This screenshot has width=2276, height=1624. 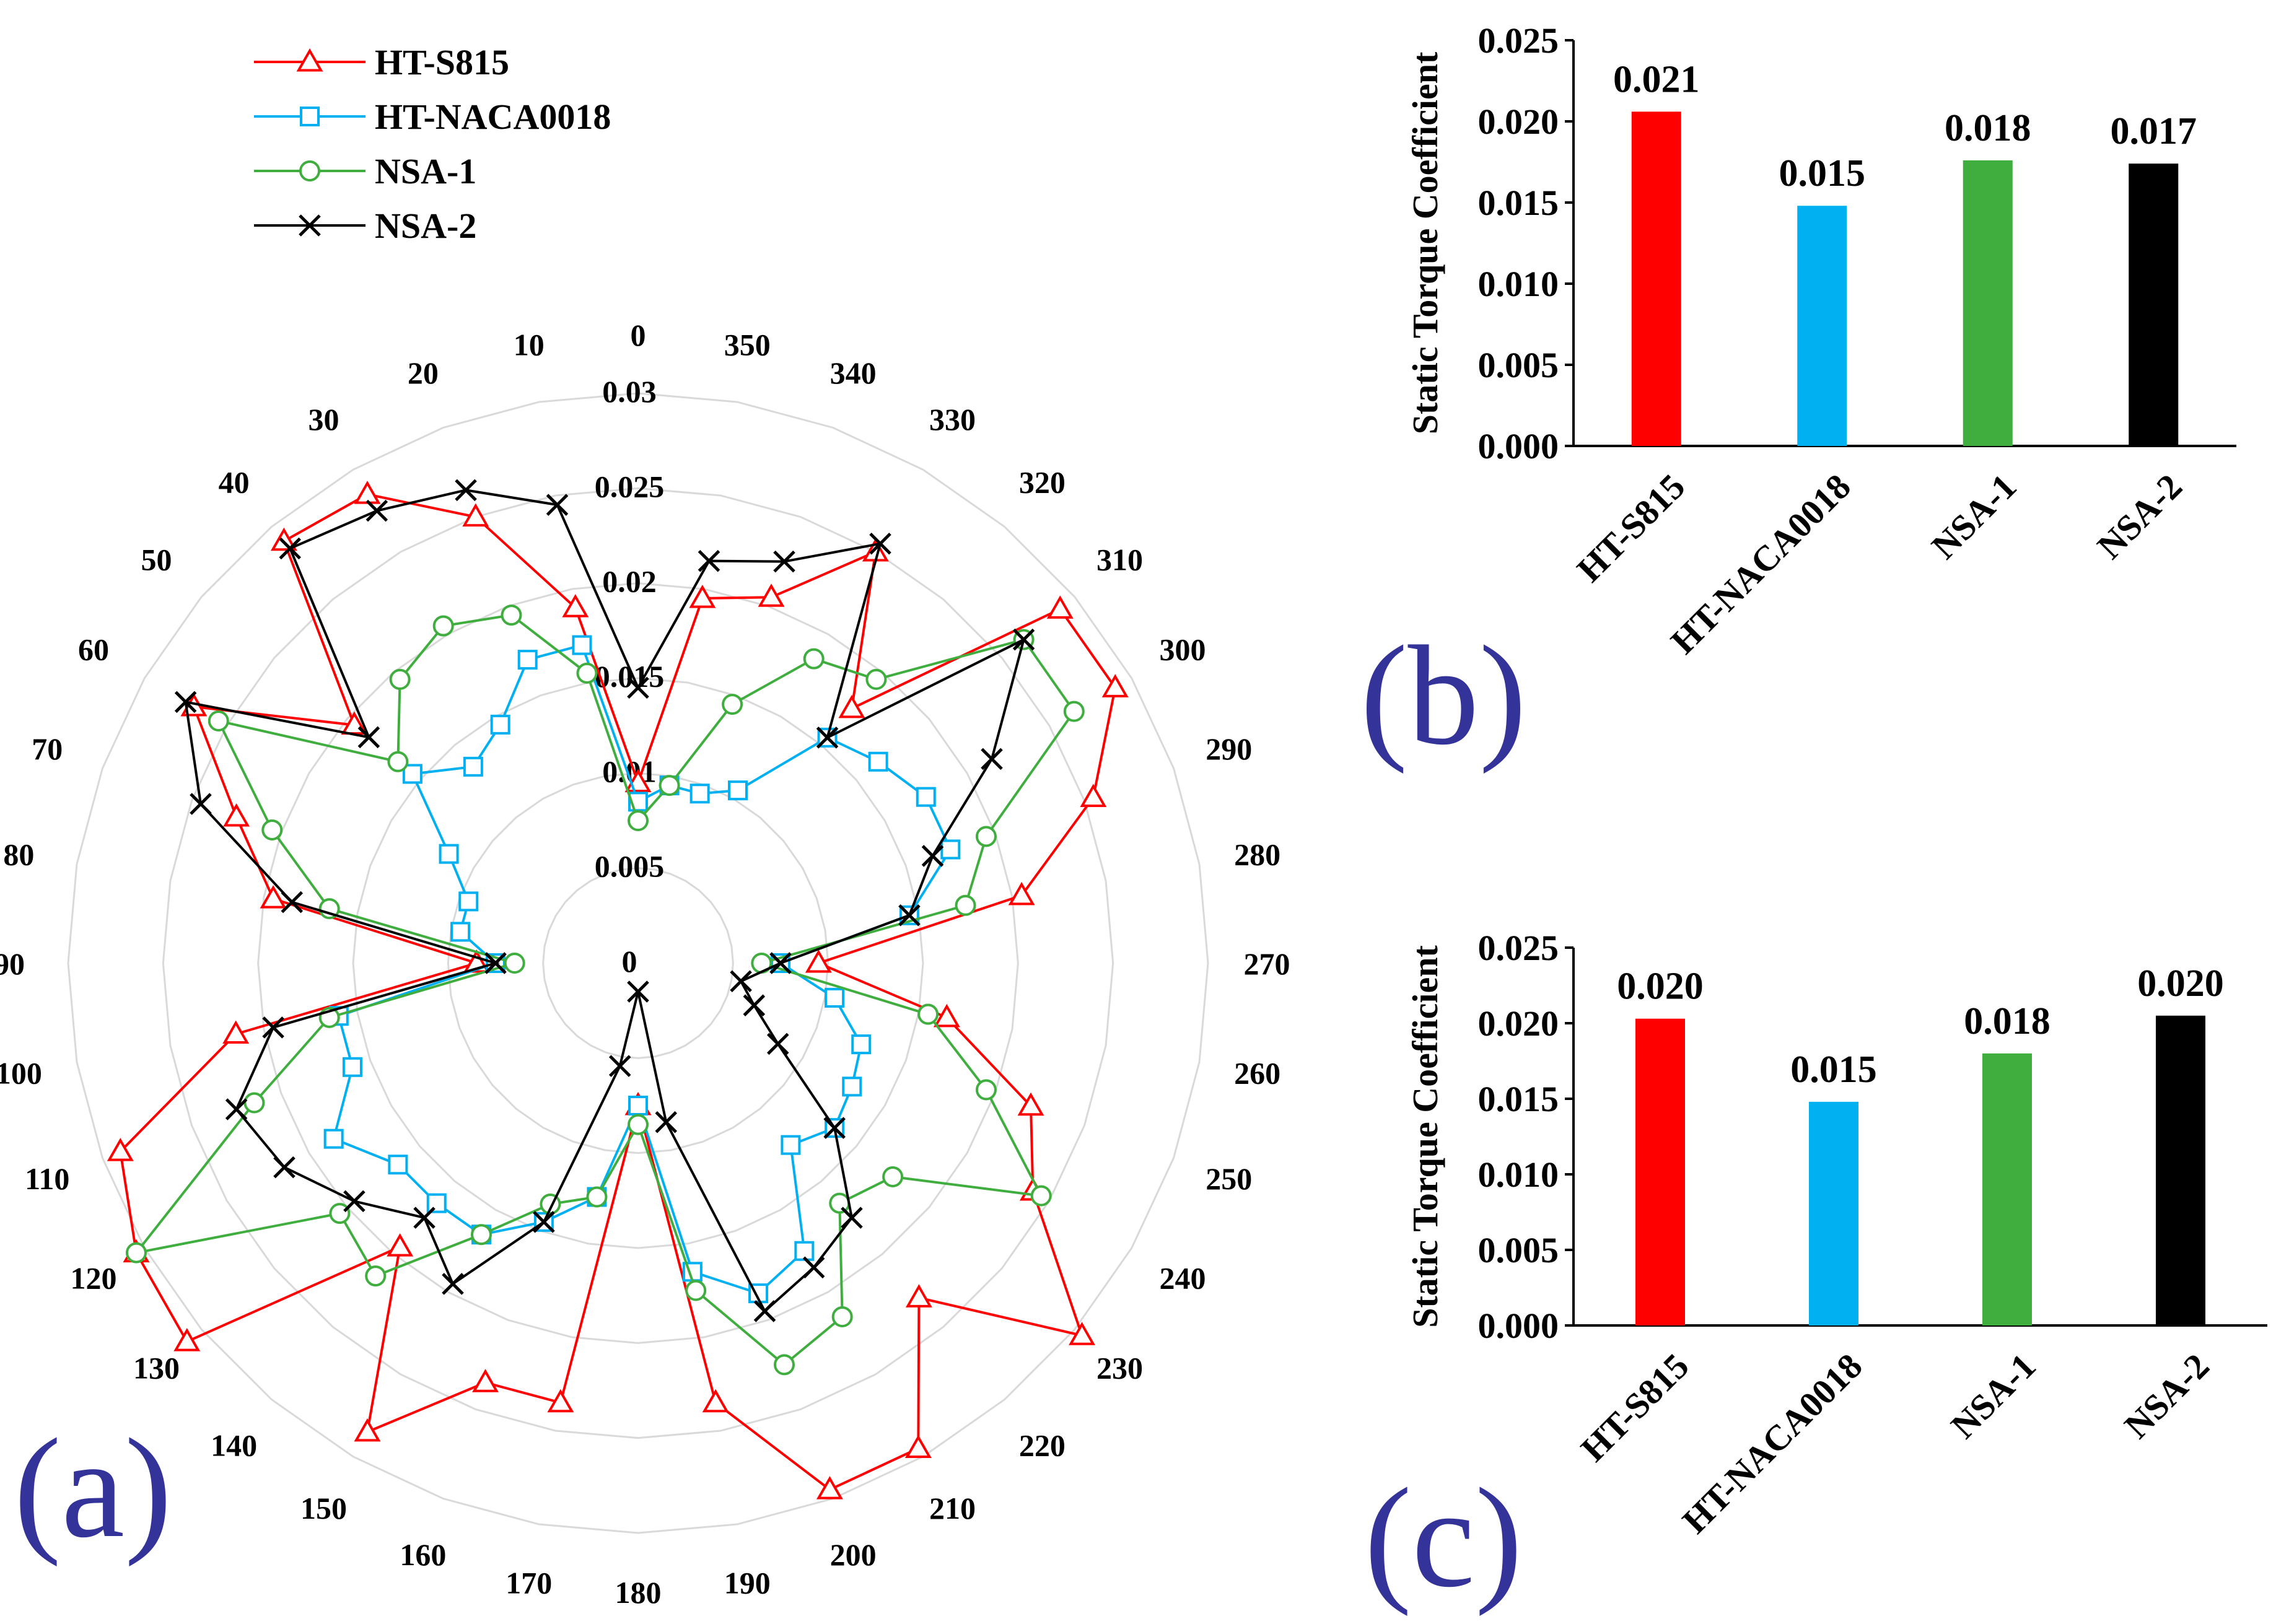 I want to click on category-label-ht-s815: HT-S815, so click(x=1630, y=528).